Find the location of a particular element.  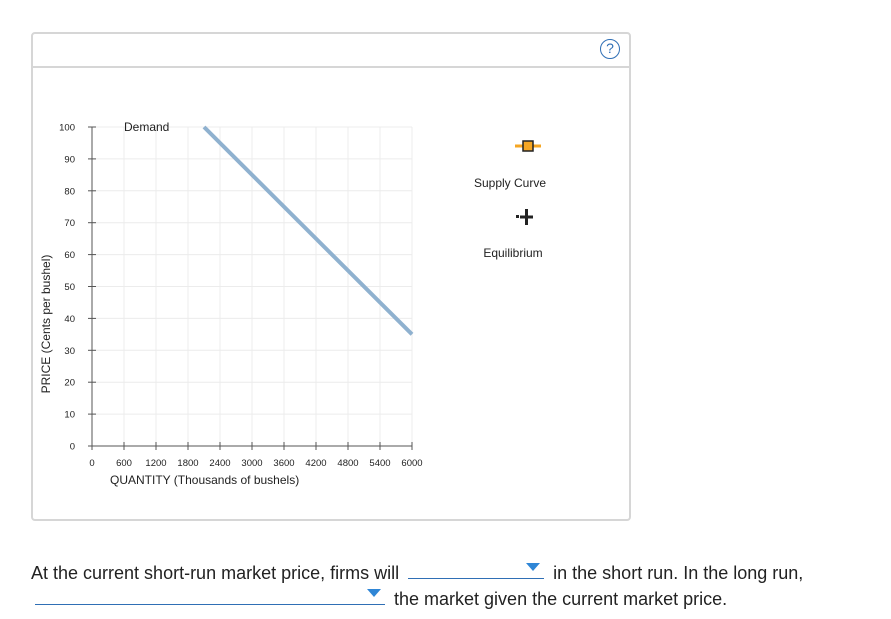

y-tick-label: 40 is located at coordinates (69, 319).